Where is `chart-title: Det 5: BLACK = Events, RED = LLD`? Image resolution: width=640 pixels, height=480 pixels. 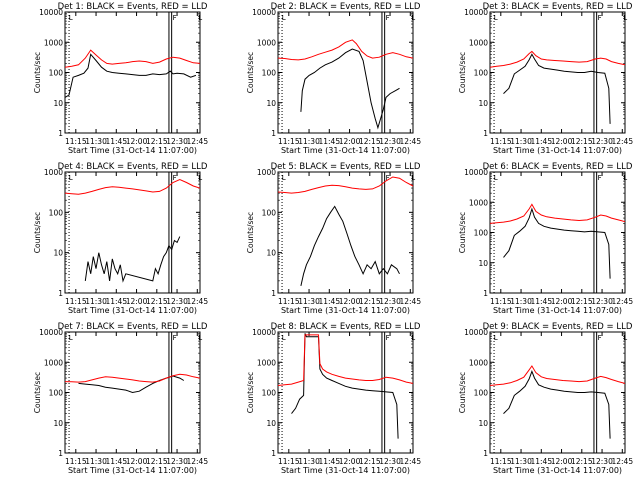
chart-title: Det 5: BLACK = Events, RED = LLD is located at coordinates (346, 167).